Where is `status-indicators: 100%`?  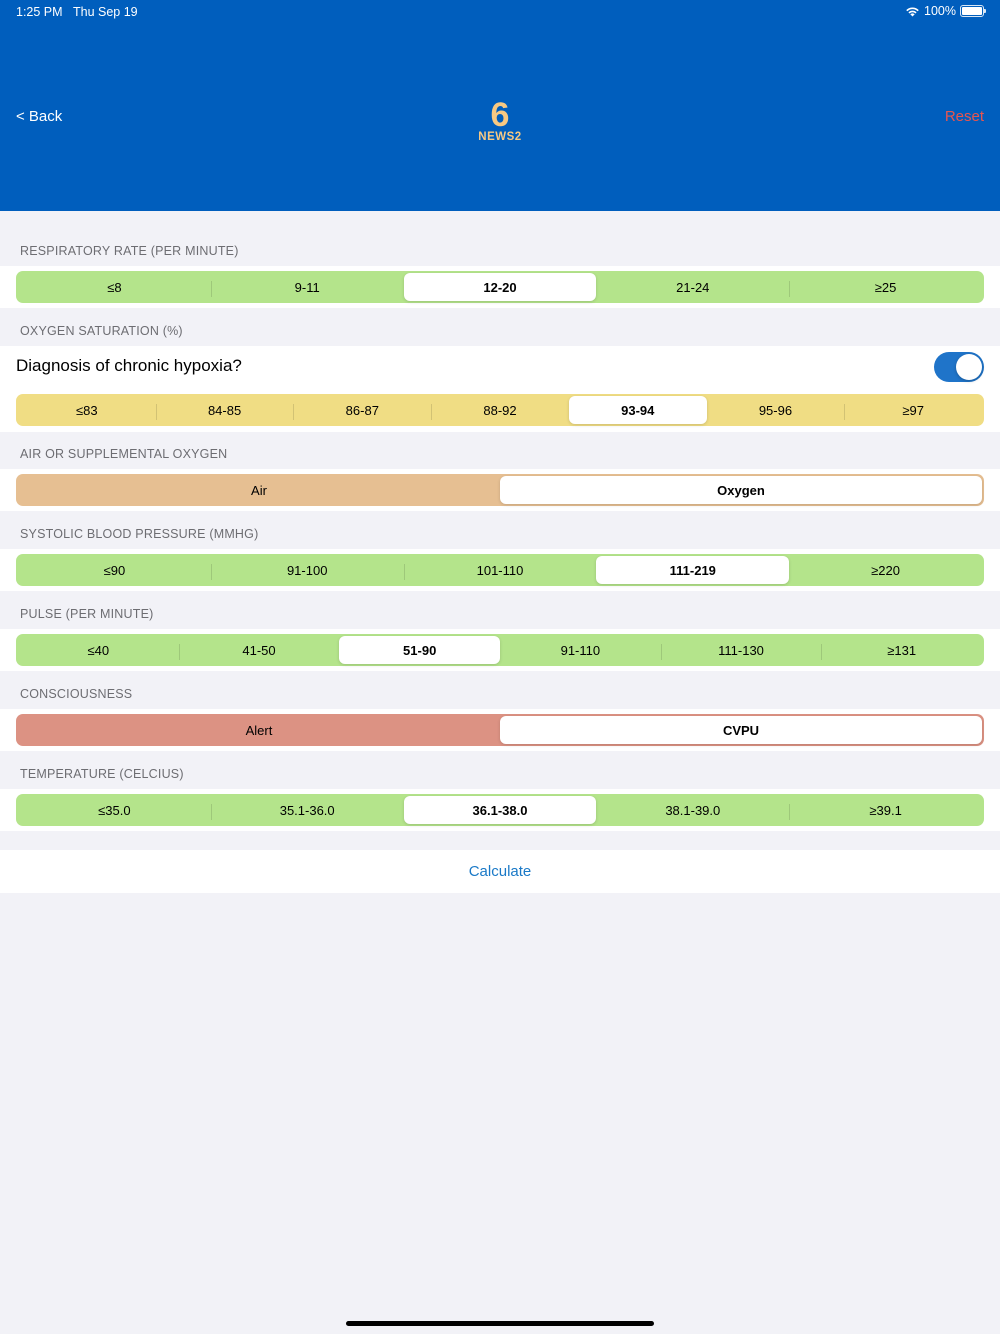 status-indicators: 100% is located at coordinates (945, 11).